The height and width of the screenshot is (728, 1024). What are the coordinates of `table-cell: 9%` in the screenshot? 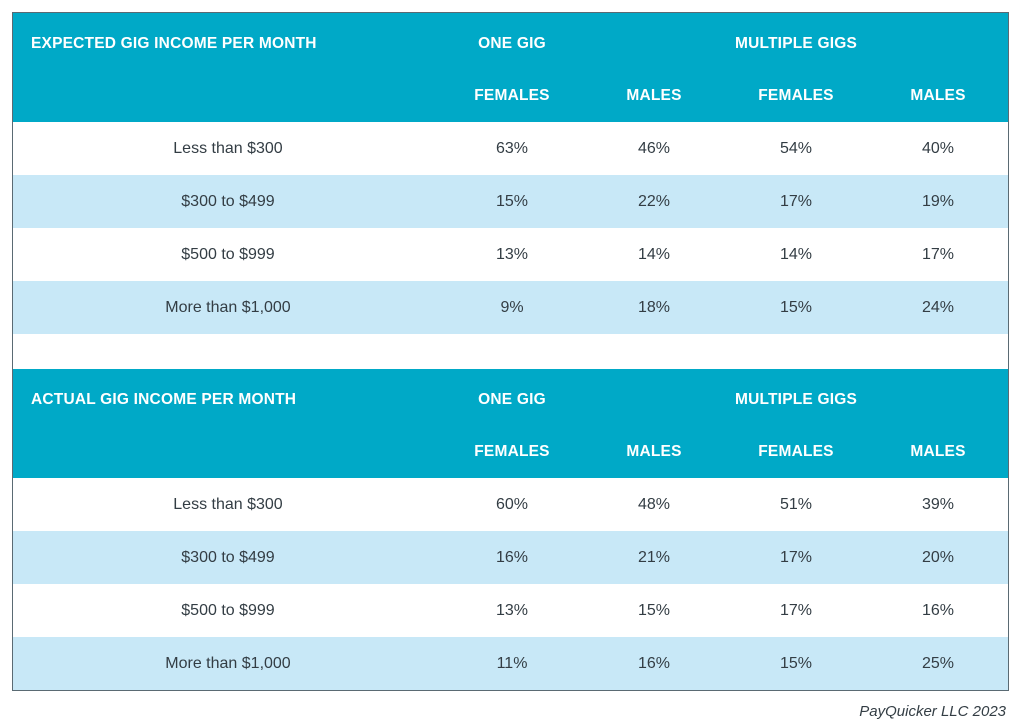 It's located at (512, 307).